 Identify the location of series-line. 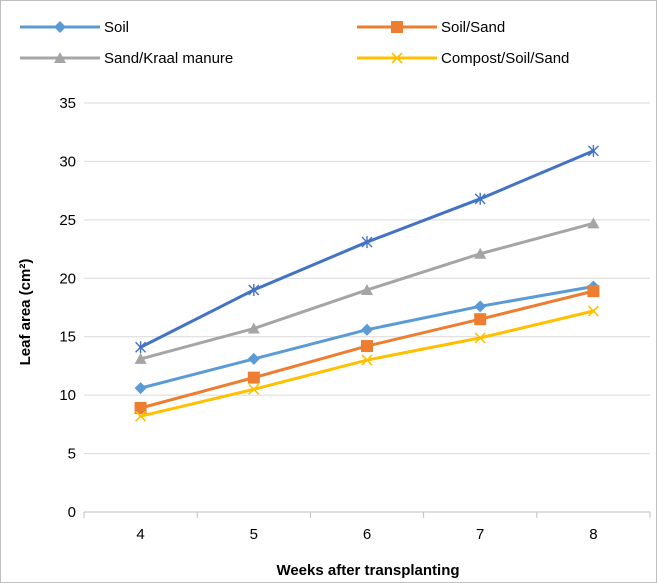
(367, 337).